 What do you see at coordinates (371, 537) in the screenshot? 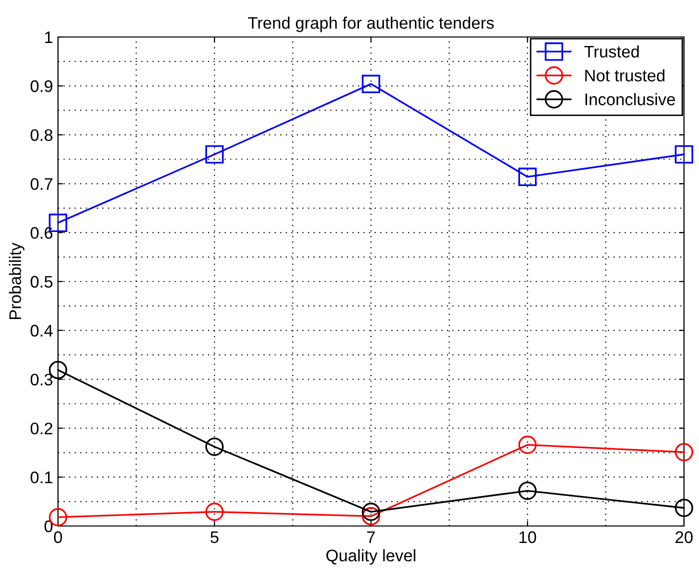
I see `x-tick-label: 7` at bounding box center [371, 537].